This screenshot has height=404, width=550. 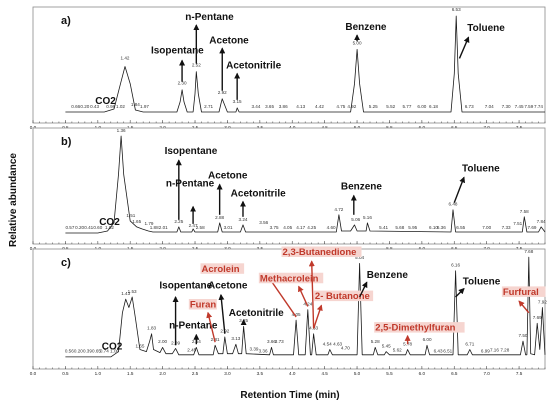 What do you see at coordinates (144, 106) in the screenshot?
I see `retention-time-label: 1.97` at bounding box center [144, 106].